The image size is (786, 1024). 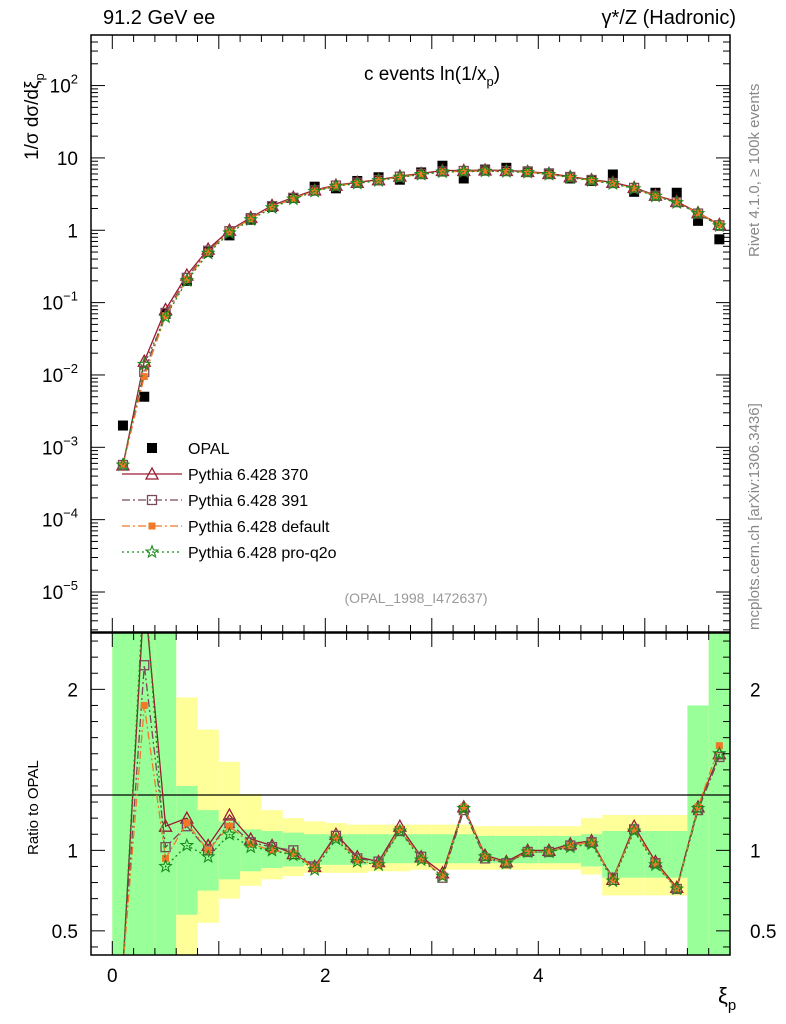 What do you see at coordinates (159, 18) in the screenshot?
I see `energy-label: 91.2 GeV ee` at bounding box center [159, 18].